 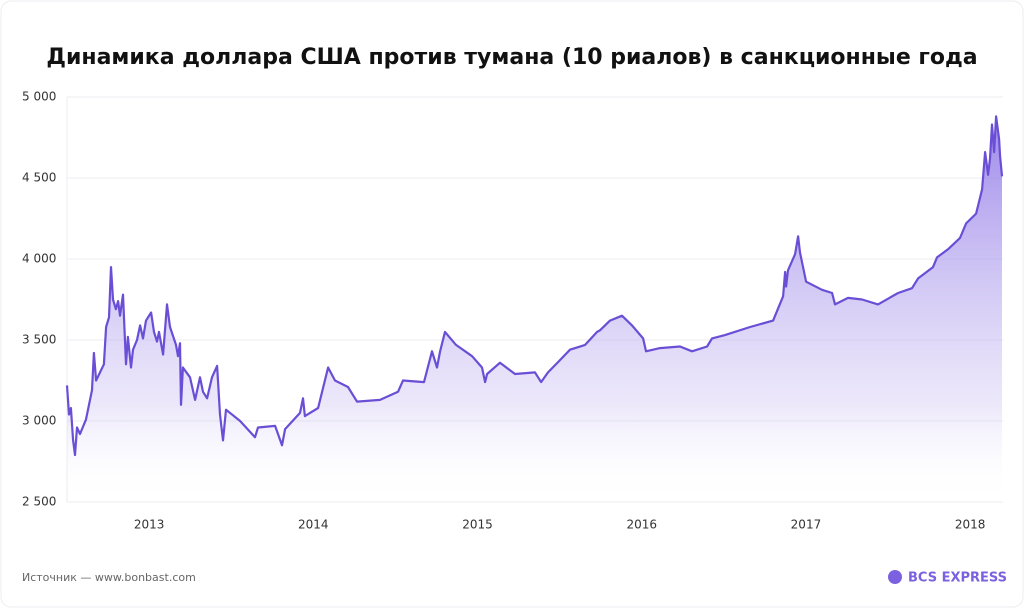 What do you see at coordinates (970, 525) in the screenshot?
I see `x-tick-label: 2018` at bounding box center [970, 525].